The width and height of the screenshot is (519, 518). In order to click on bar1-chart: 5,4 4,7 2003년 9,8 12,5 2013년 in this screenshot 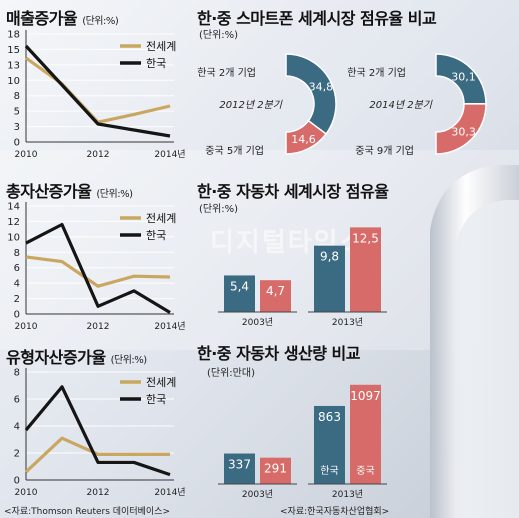, I will do `click(302, 277)`.